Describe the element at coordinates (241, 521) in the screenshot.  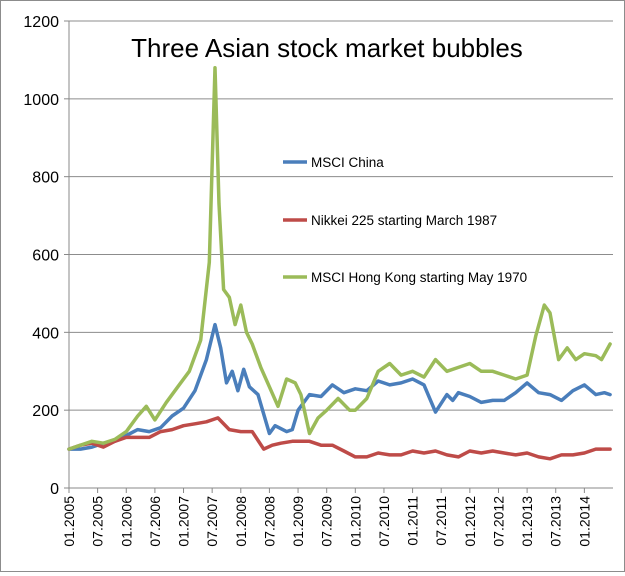
I see `x-tick-label: 01.2008` at that location.